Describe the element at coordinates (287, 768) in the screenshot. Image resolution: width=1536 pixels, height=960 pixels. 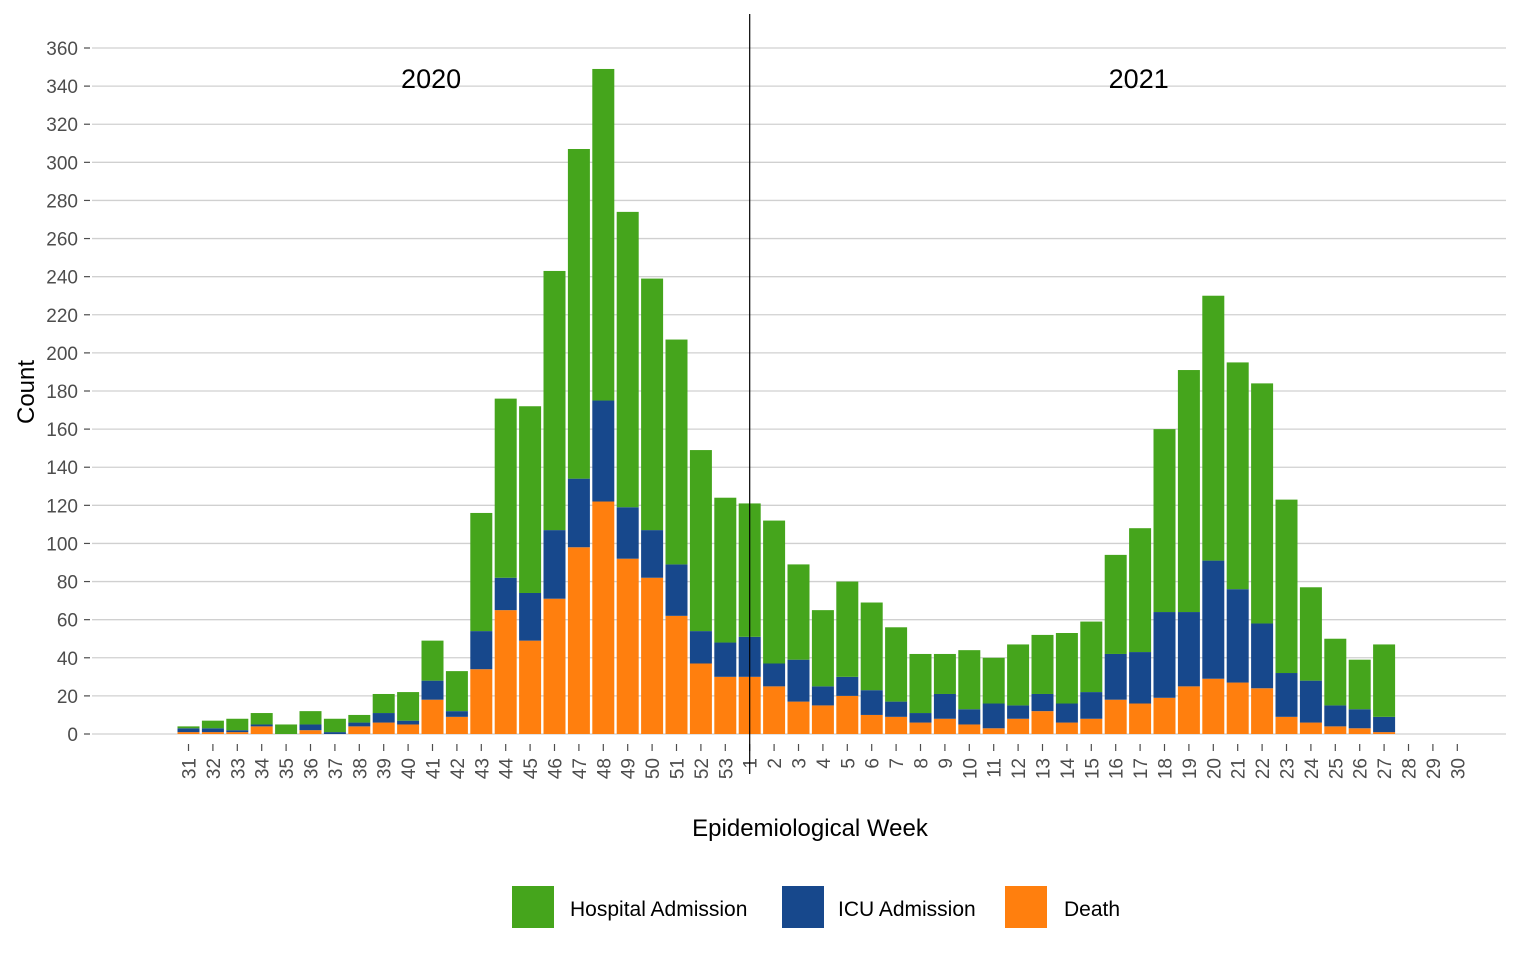
I see `x-tick-label: 35` at that location.